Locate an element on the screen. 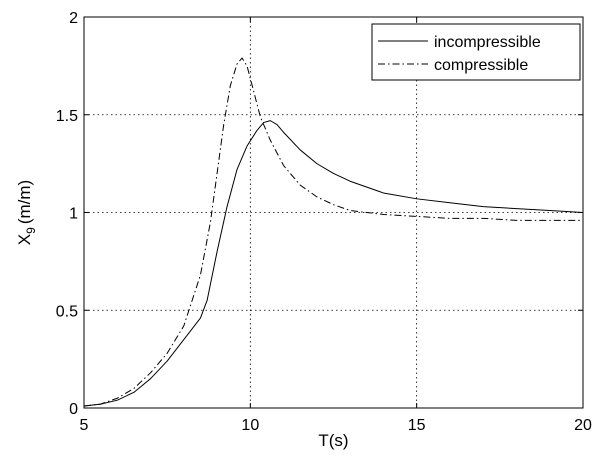 This screenshot has height=459, width=594. x-tick-label: 10 is located at coordinates (250, 425).